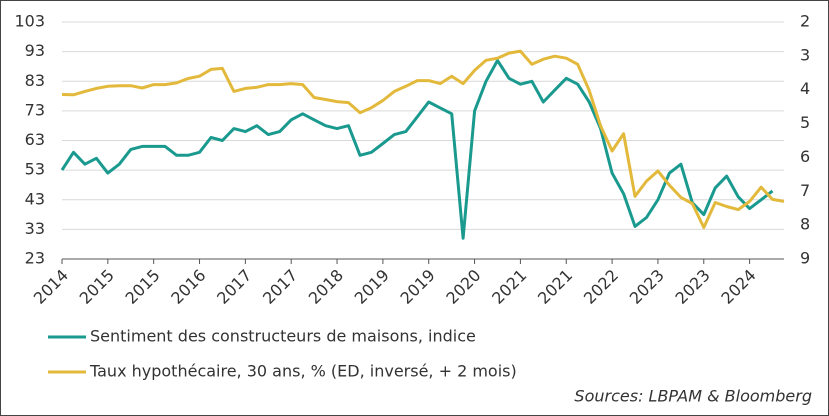 This screenshot has width=829, height=416. I want to click on x-tick-label: 2018, so click(326, 287).